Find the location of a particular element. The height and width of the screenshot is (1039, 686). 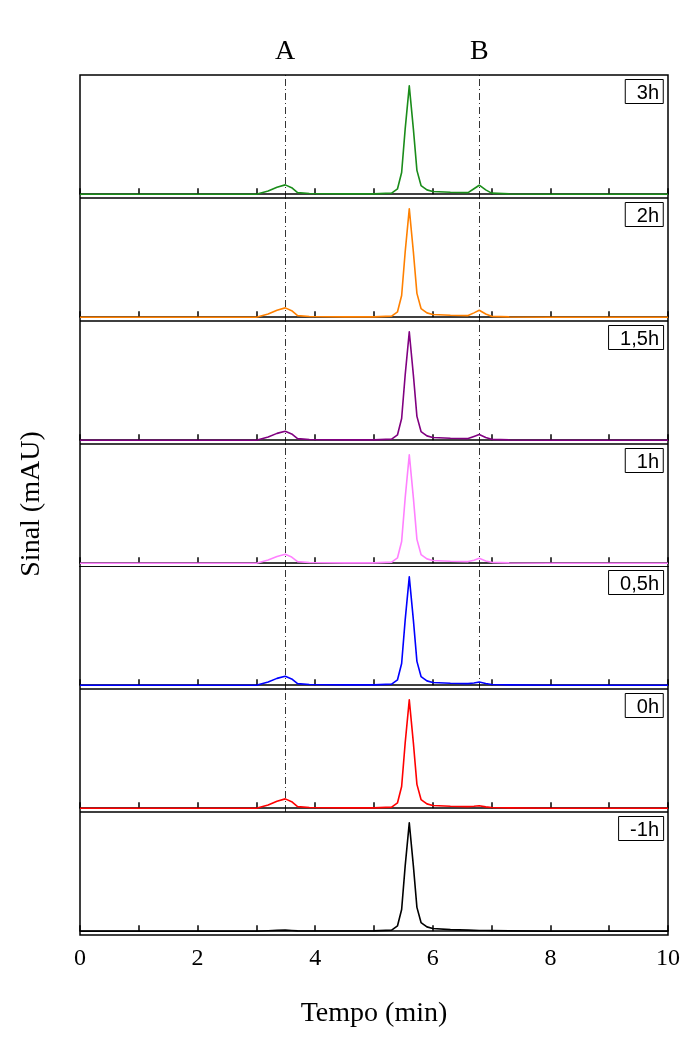

x-tick-label: 4 is located at coordinates (315, 957).